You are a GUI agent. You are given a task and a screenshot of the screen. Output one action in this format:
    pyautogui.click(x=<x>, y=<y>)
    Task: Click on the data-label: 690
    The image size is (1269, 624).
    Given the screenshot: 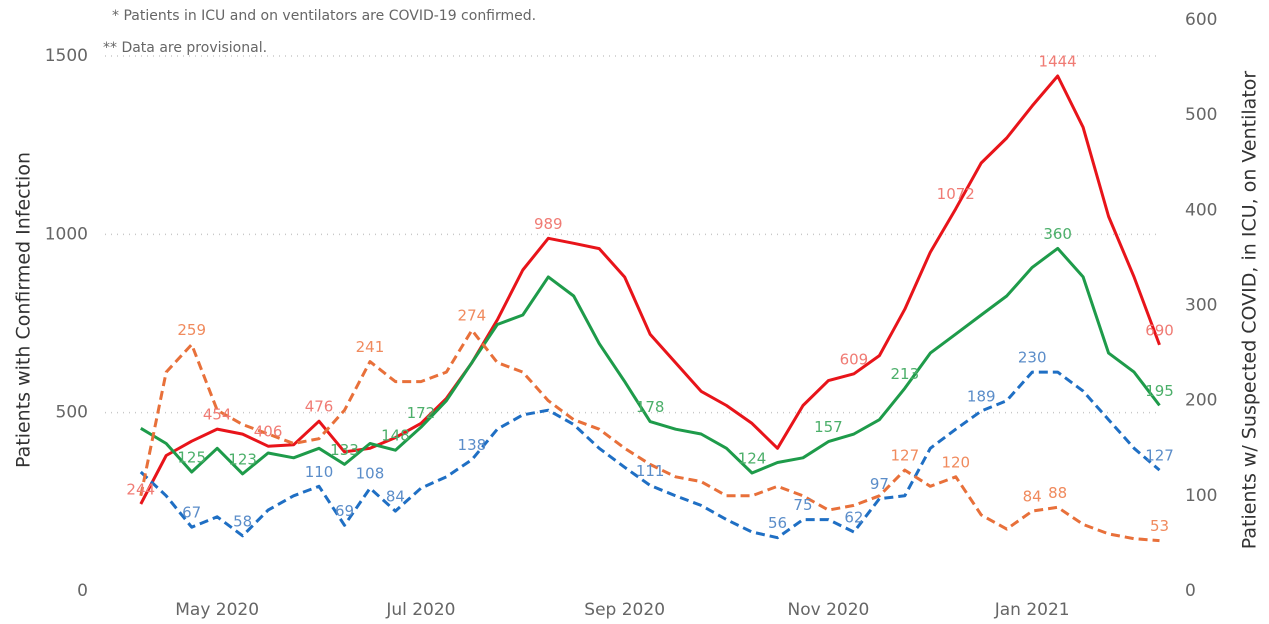 What is the action you would take?
    pyautogui.click(x=1159, y=330)
    